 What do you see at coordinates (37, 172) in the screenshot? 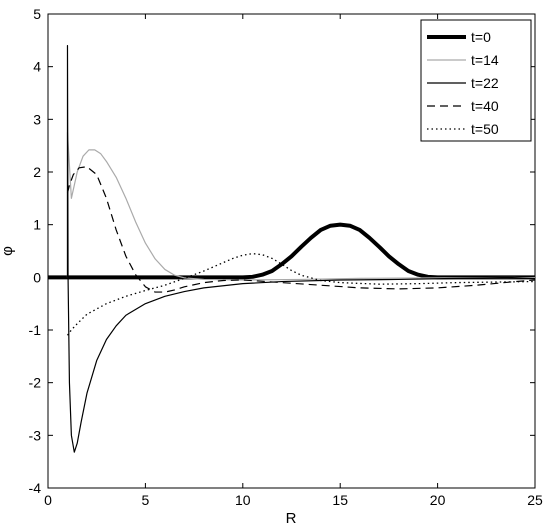
I see `y-tick-label: 2` at bounding box center [37, 172].